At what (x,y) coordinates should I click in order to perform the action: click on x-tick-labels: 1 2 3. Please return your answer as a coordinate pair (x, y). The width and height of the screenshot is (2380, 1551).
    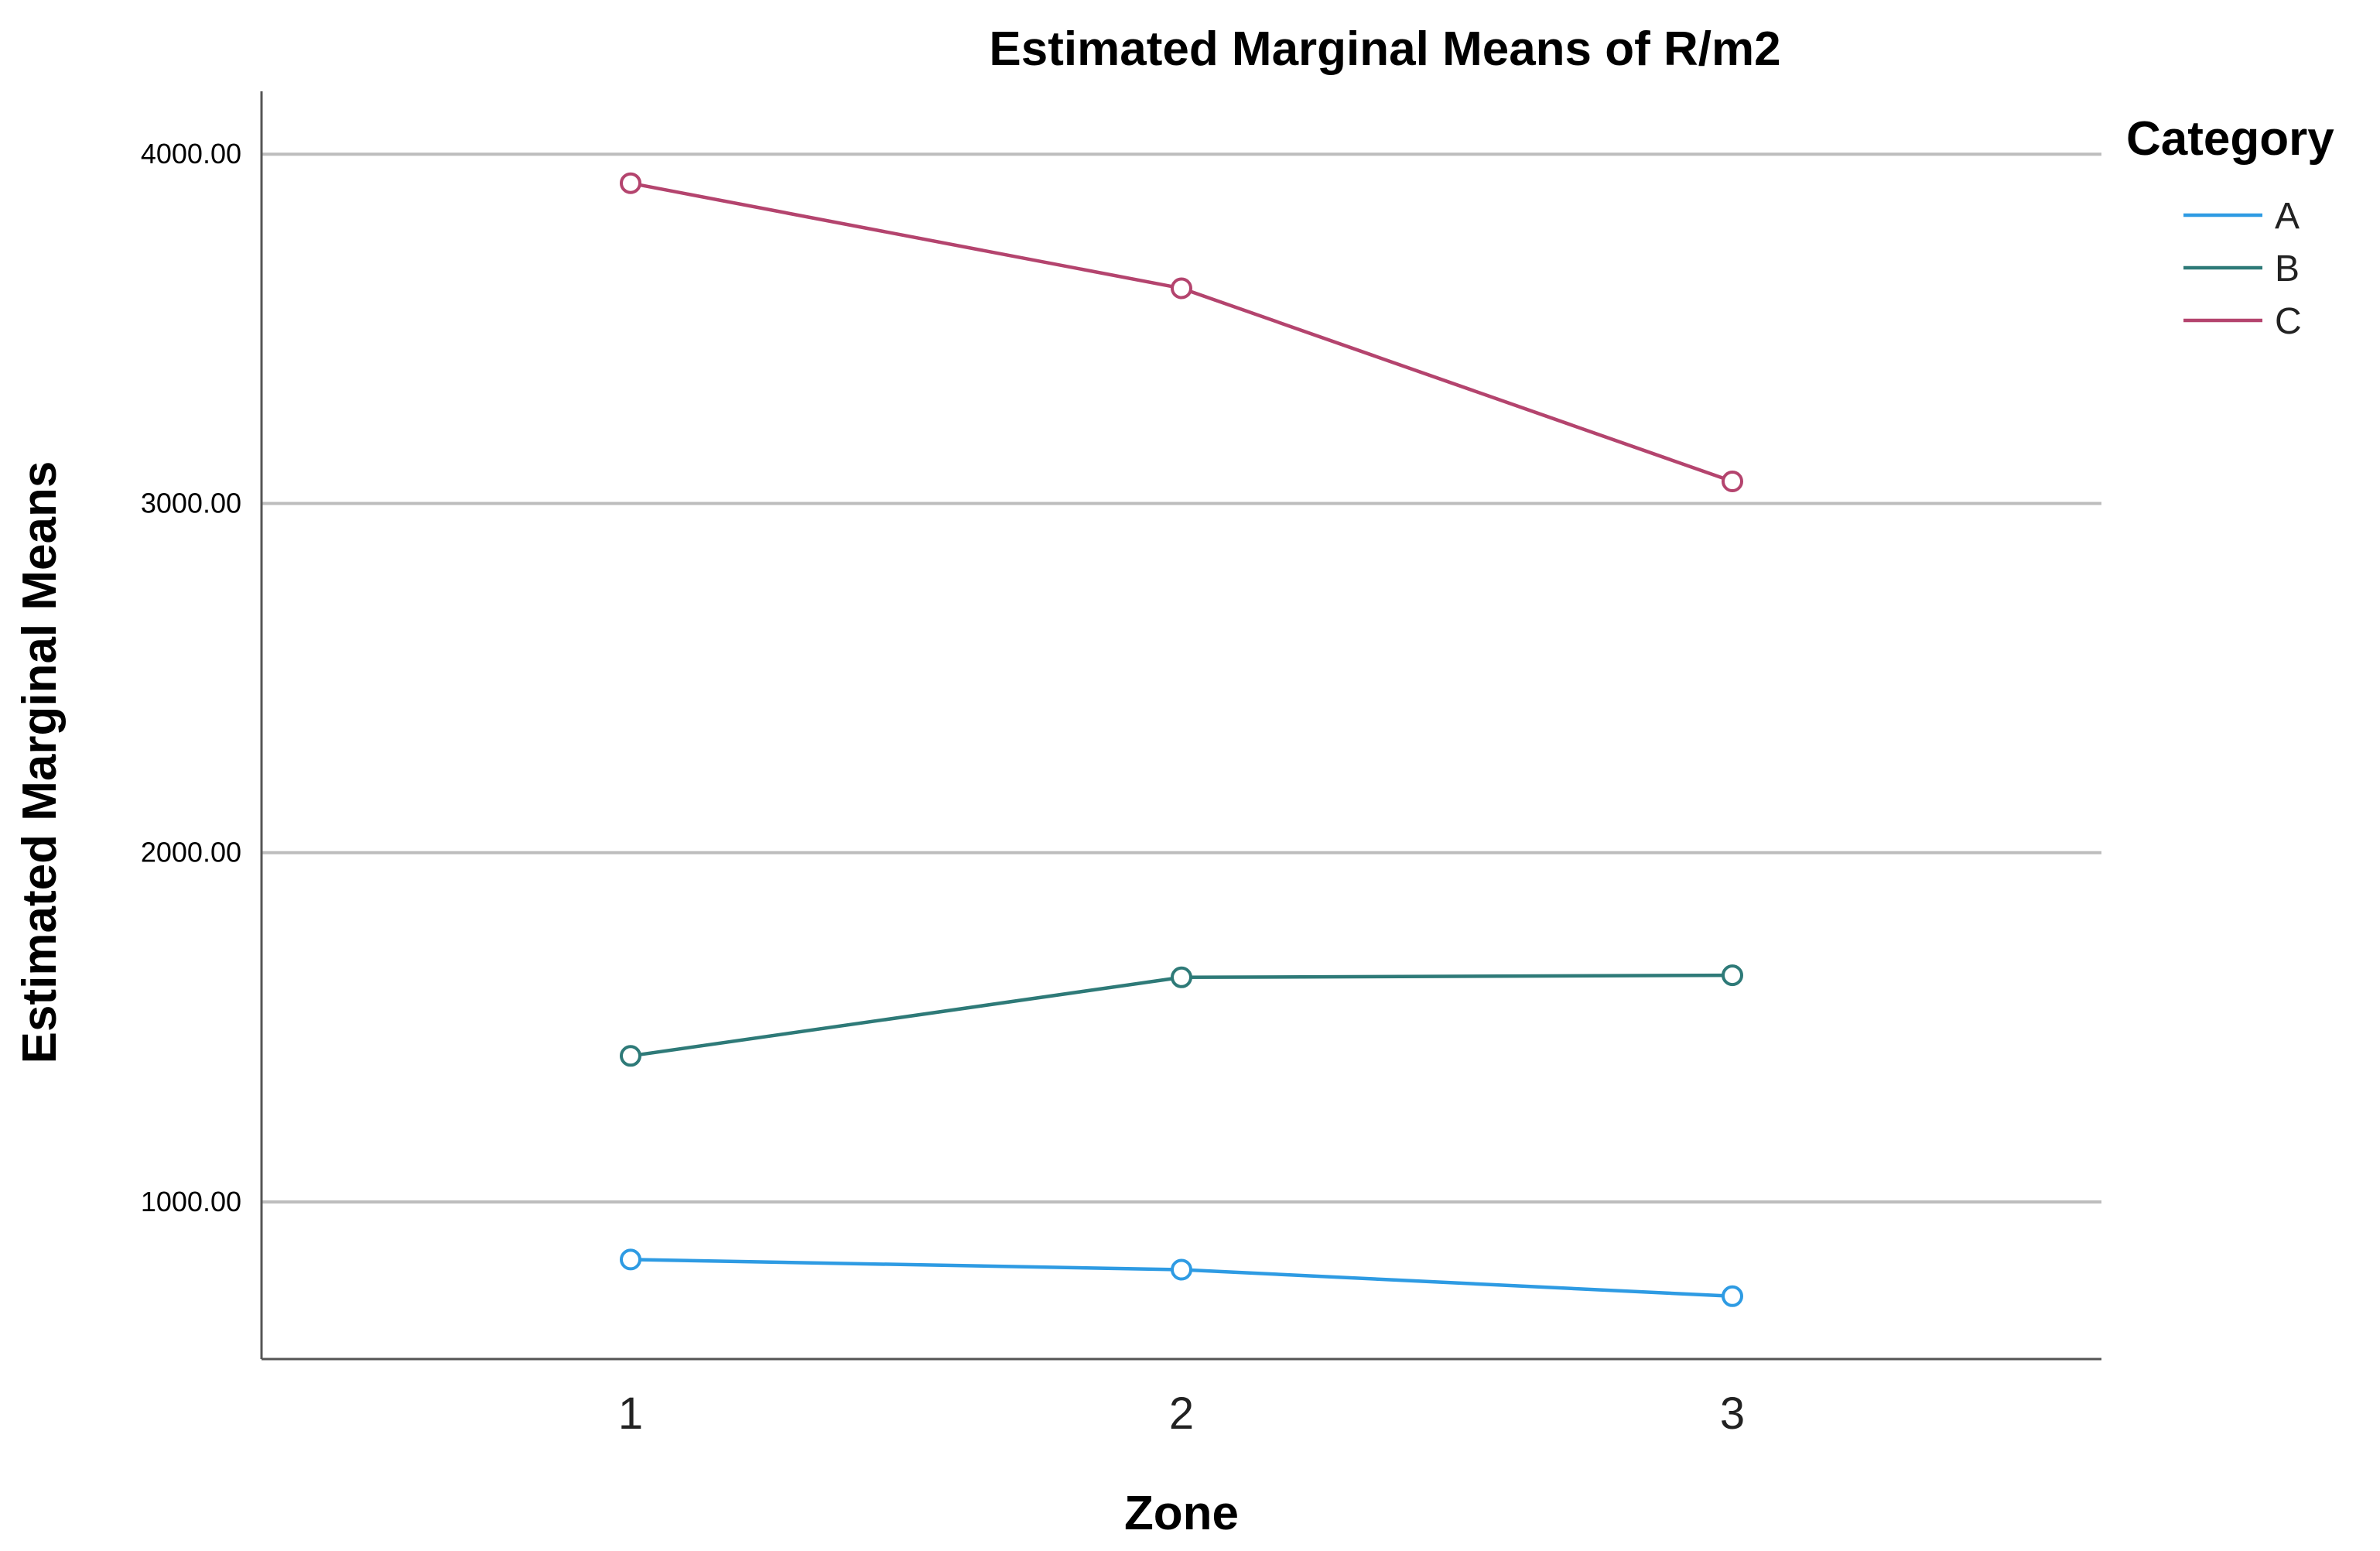
    Looking at the image, I should click on (1181, 1413).